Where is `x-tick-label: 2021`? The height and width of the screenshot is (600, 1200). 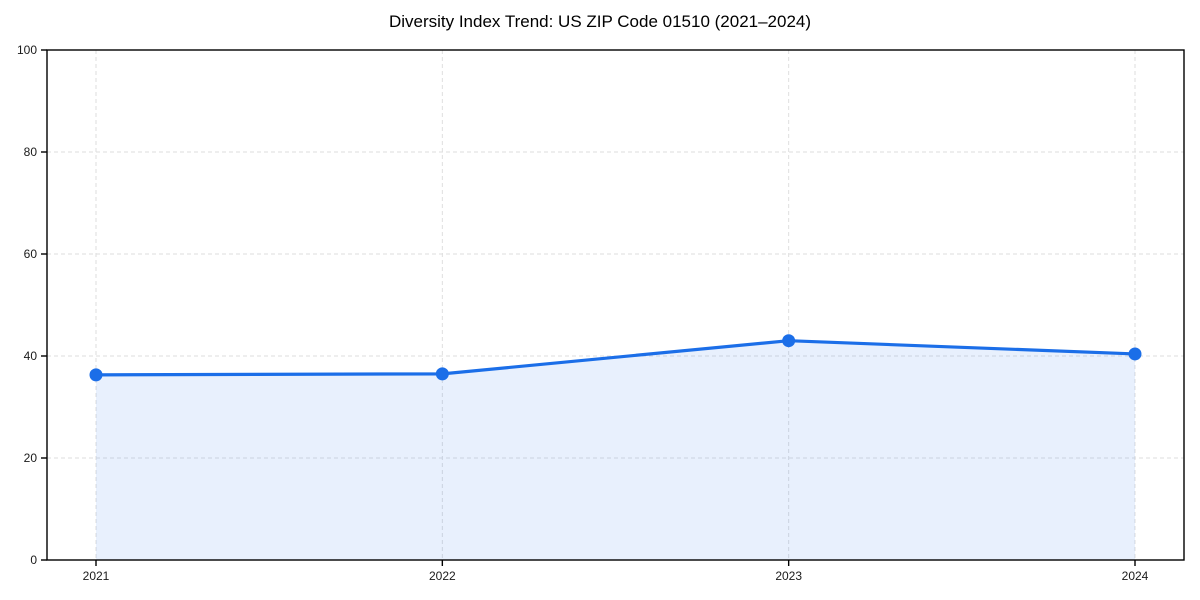
x-tick-label: 2021 is located at coordinates (96, 576).